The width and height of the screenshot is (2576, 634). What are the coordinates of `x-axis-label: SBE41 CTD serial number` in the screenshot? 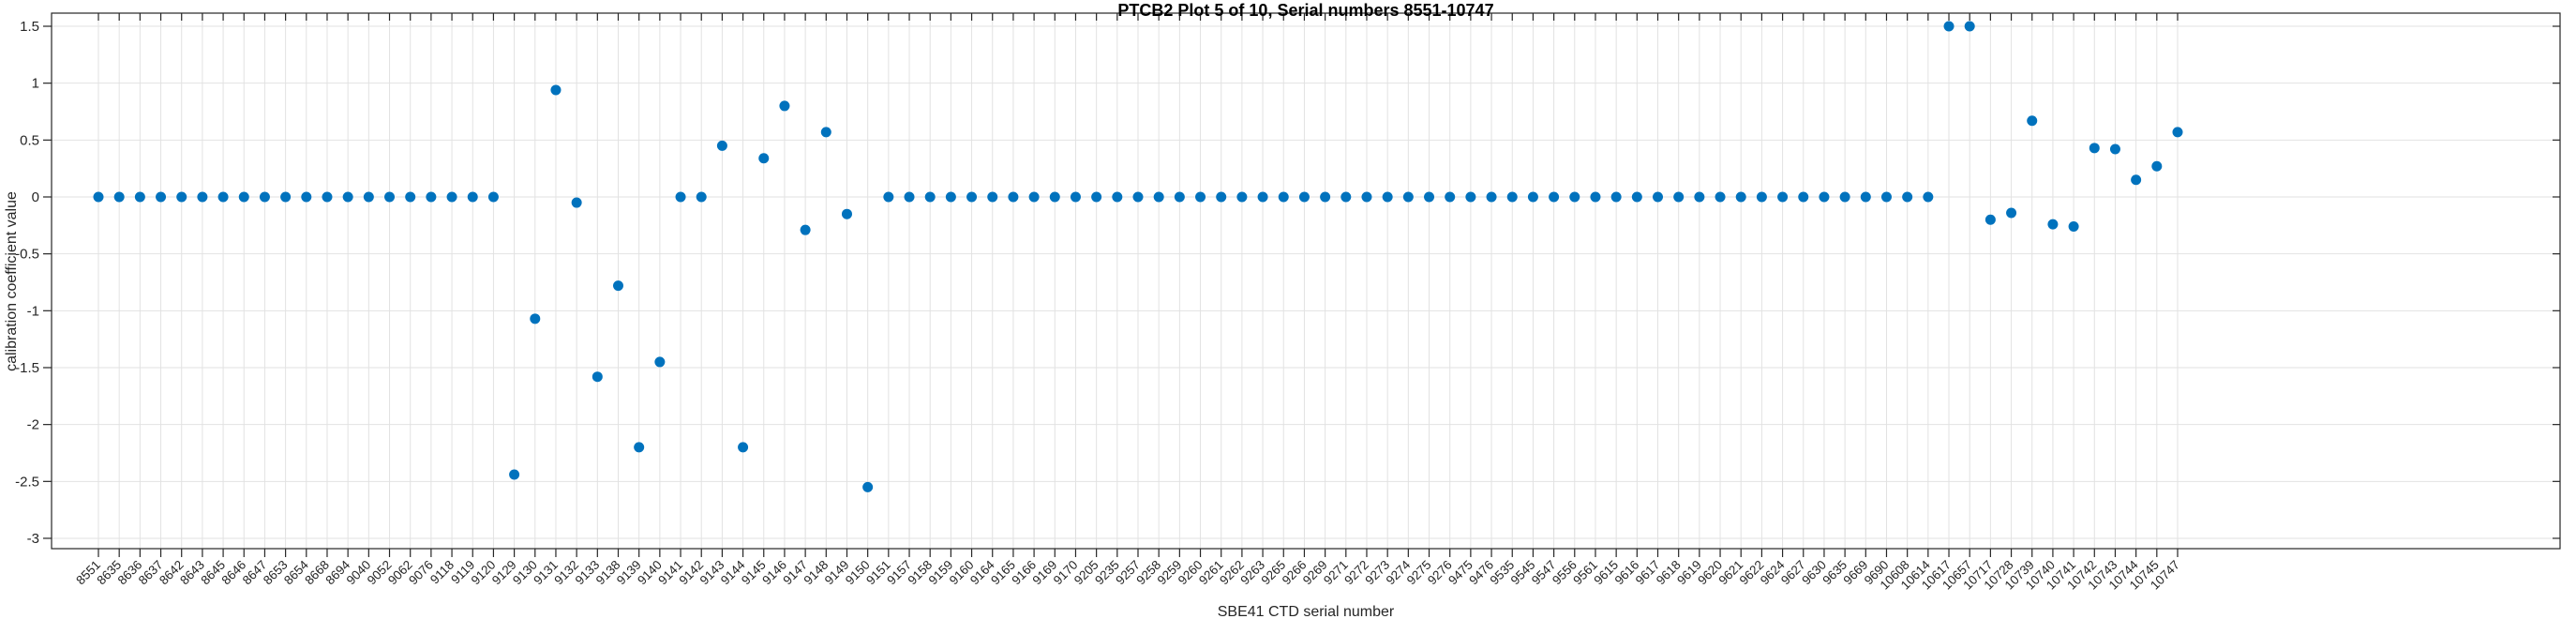 It's located at (1306, 612).